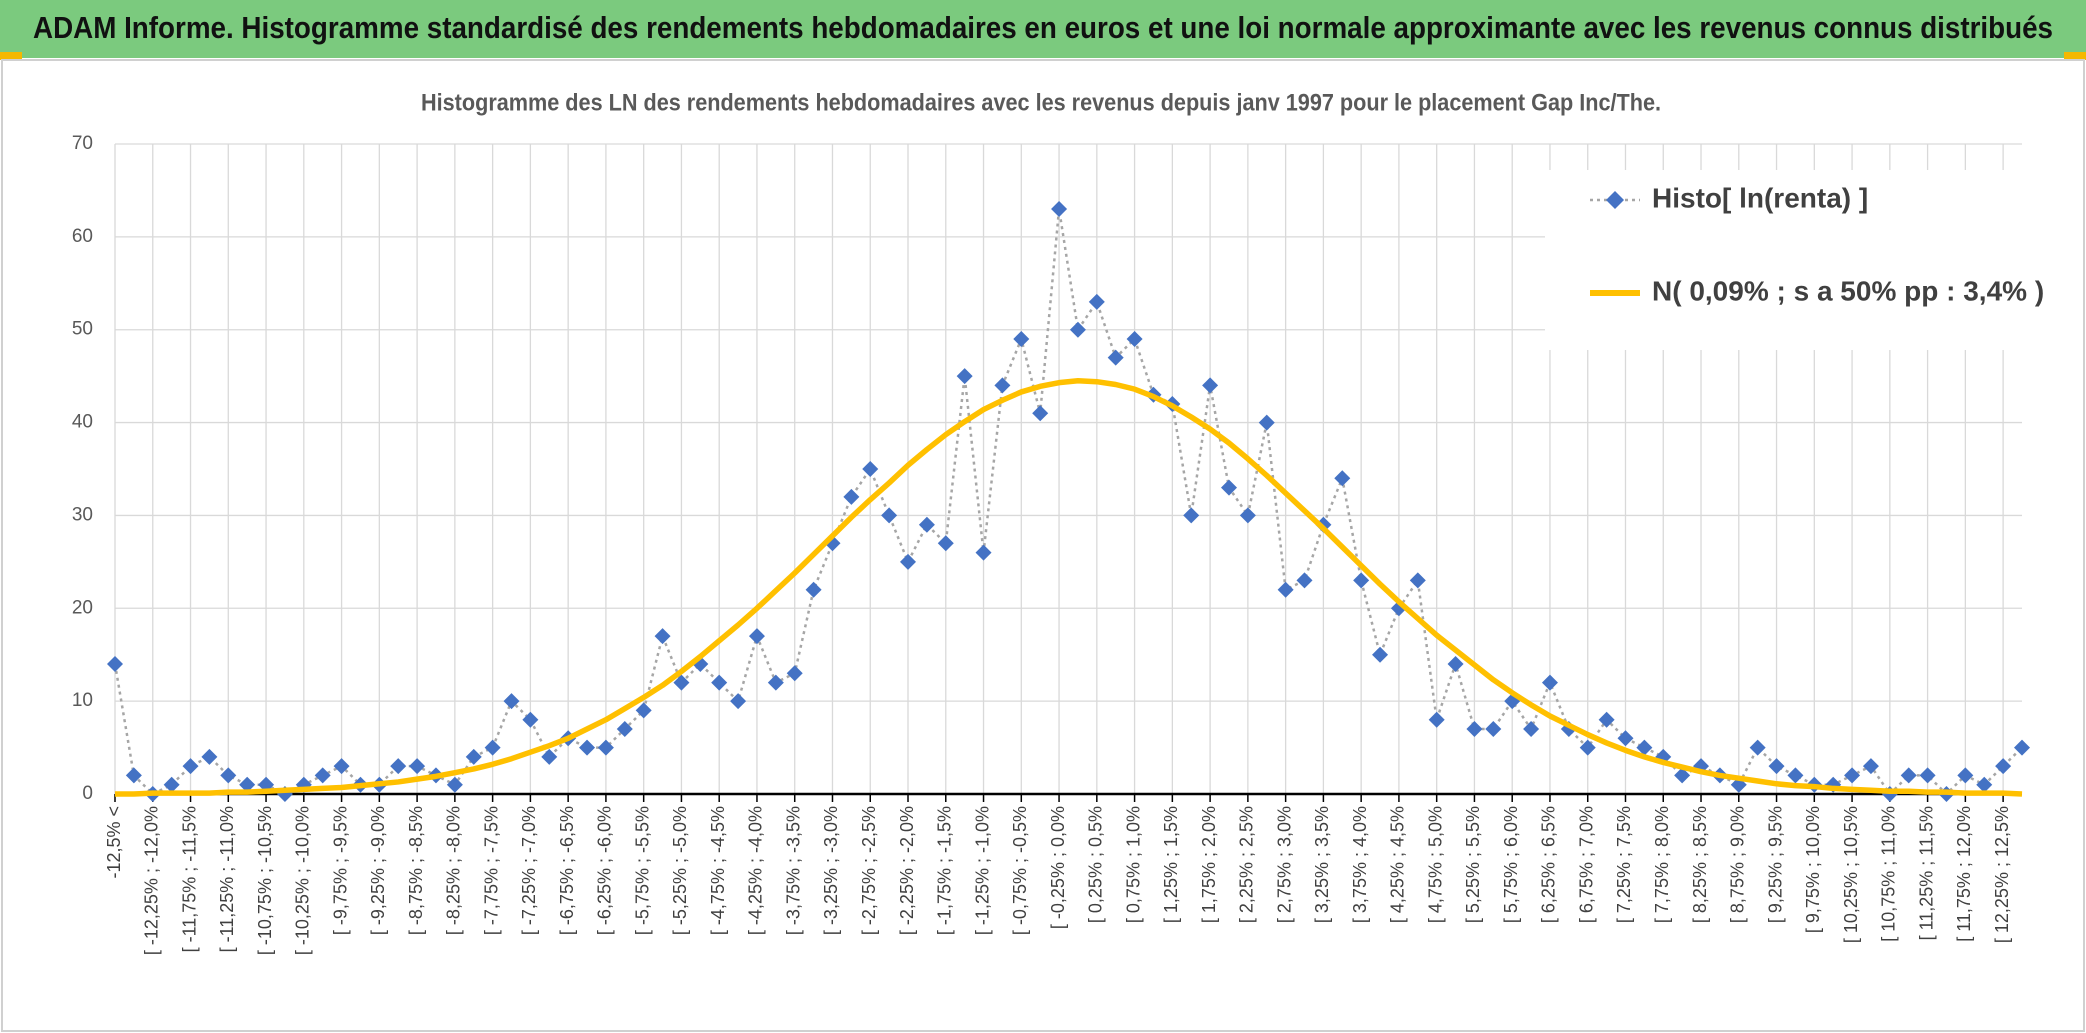  I want to click on x-tick-label: [ 1,75% ; 2,0%, so click(1209, 864).